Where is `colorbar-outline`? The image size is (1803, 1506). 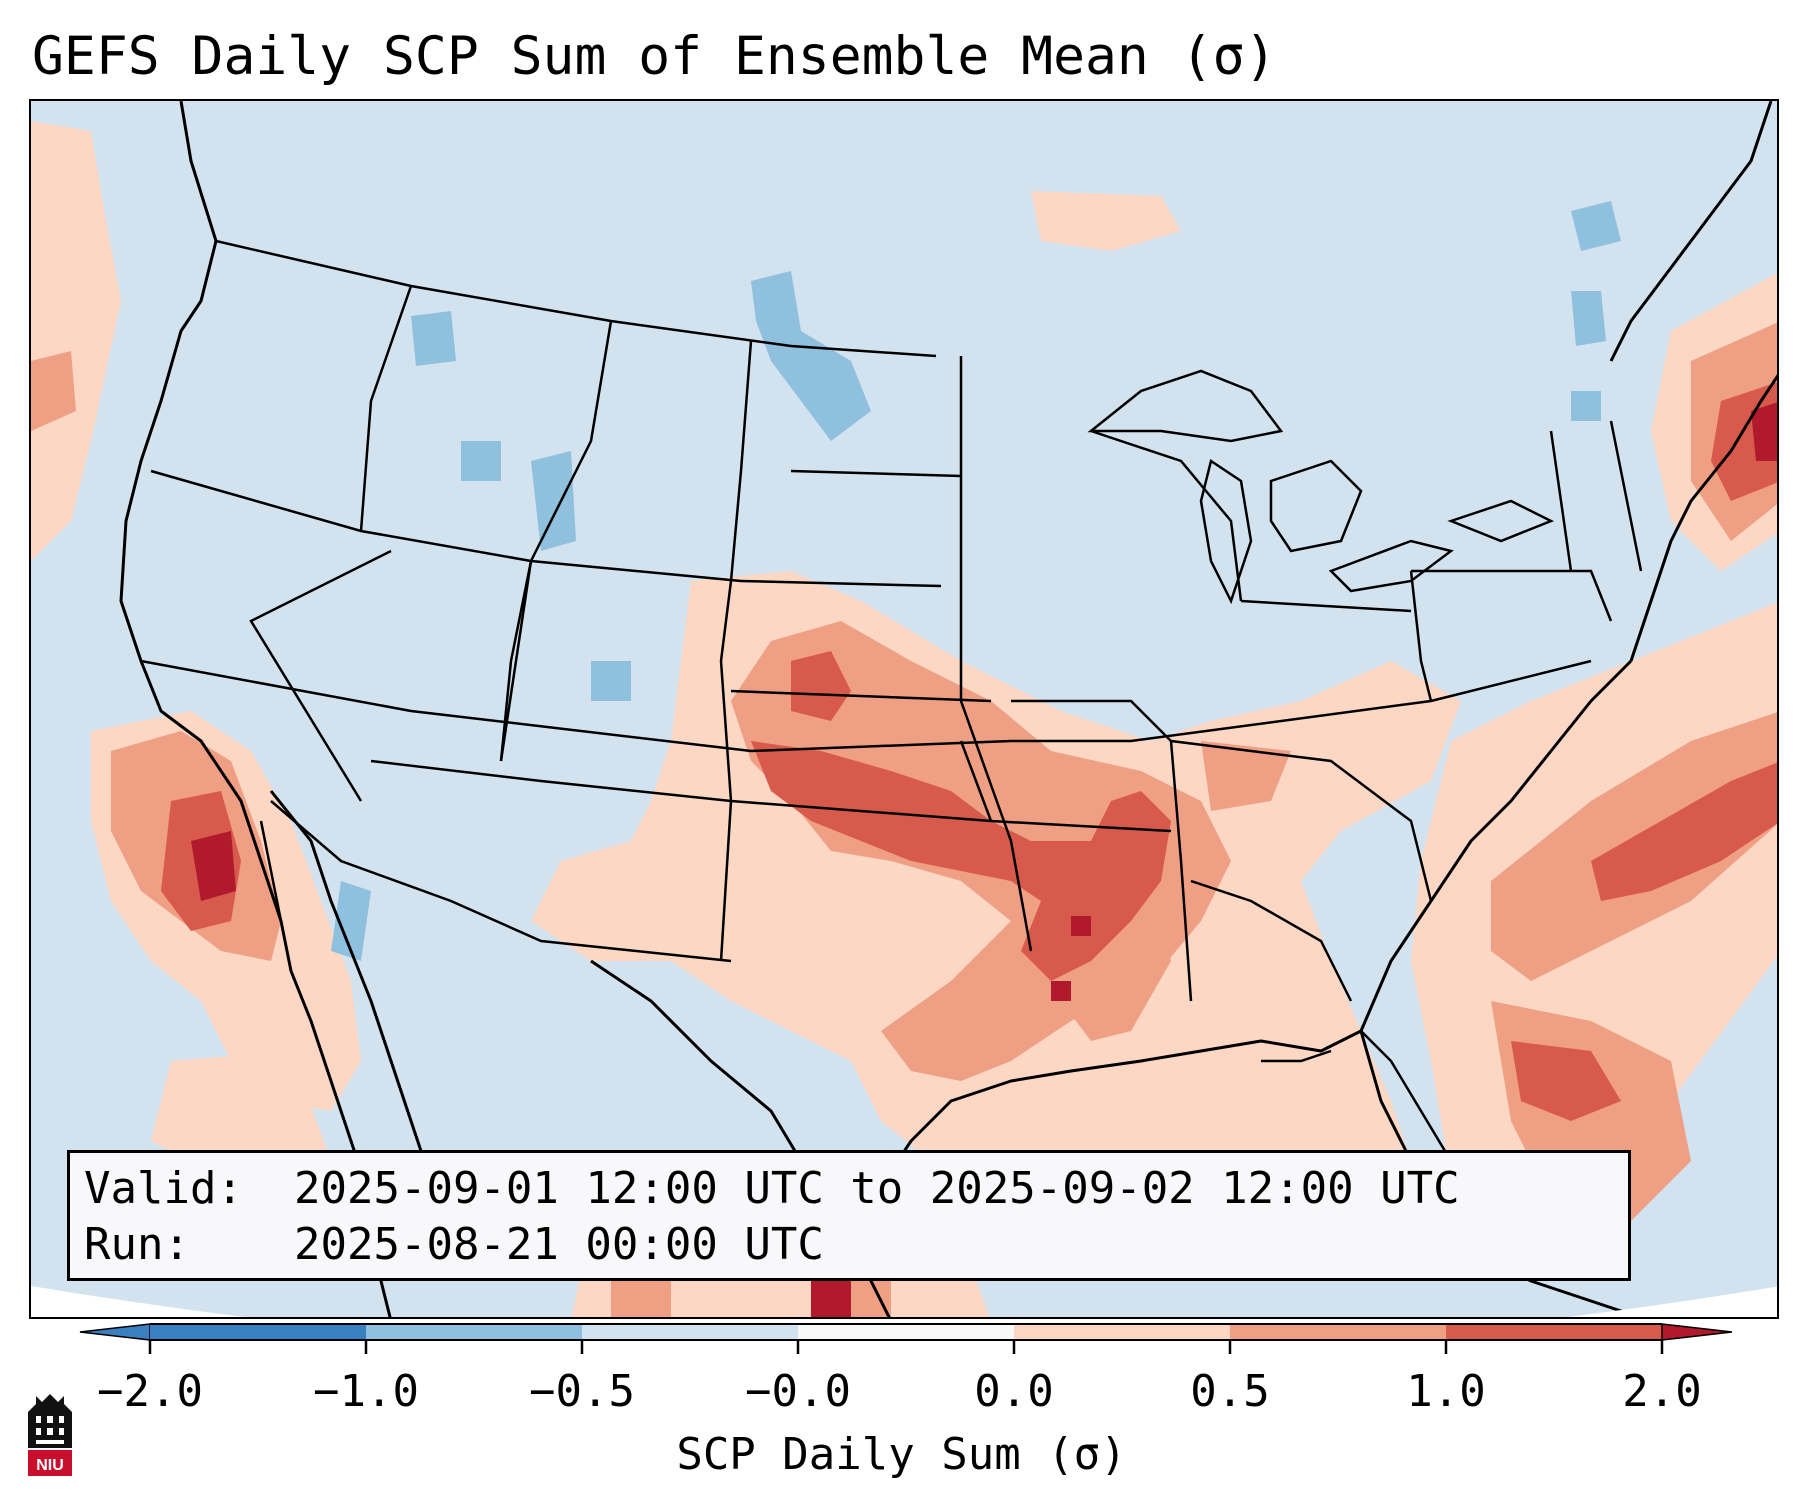 colorbar-outline is located at coordinates (906, 1332).